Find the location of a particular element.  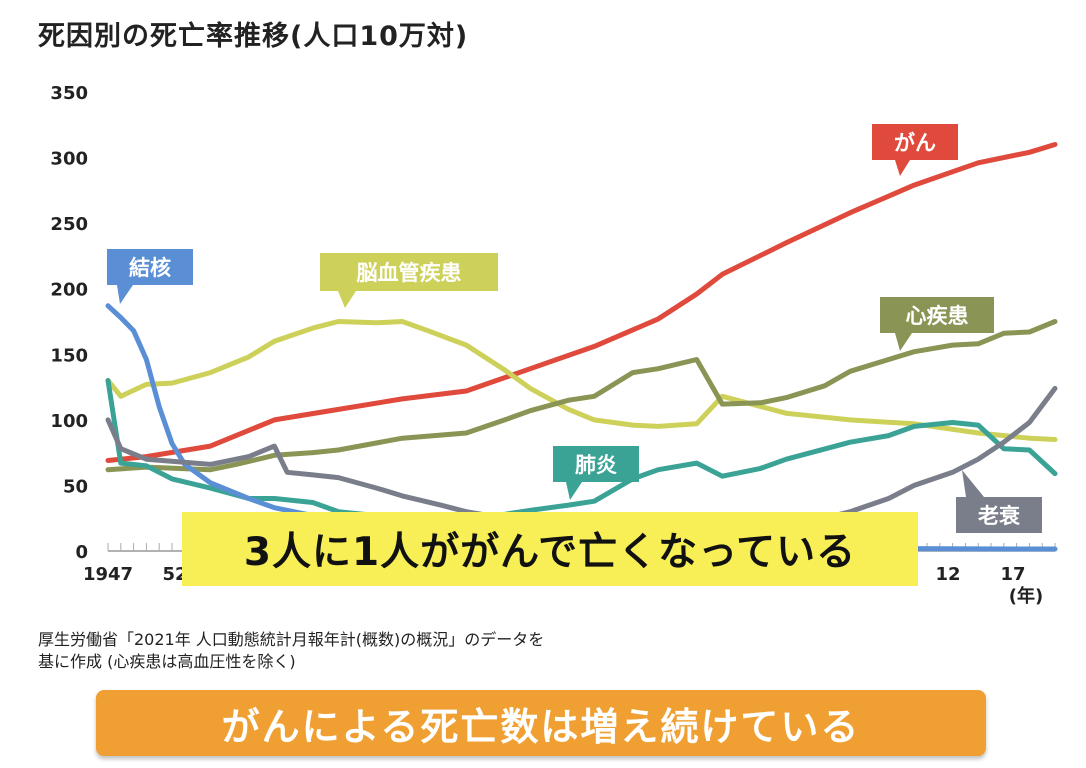

series-label: 肺炎 is located at coordinates (596, 465).